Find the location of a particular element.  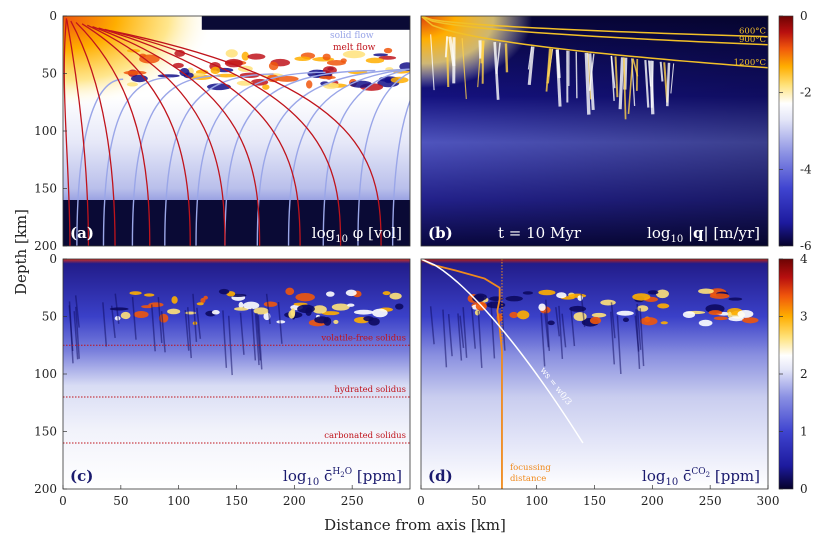

y-tick-label: 200 is located at coordinates (45, 489).